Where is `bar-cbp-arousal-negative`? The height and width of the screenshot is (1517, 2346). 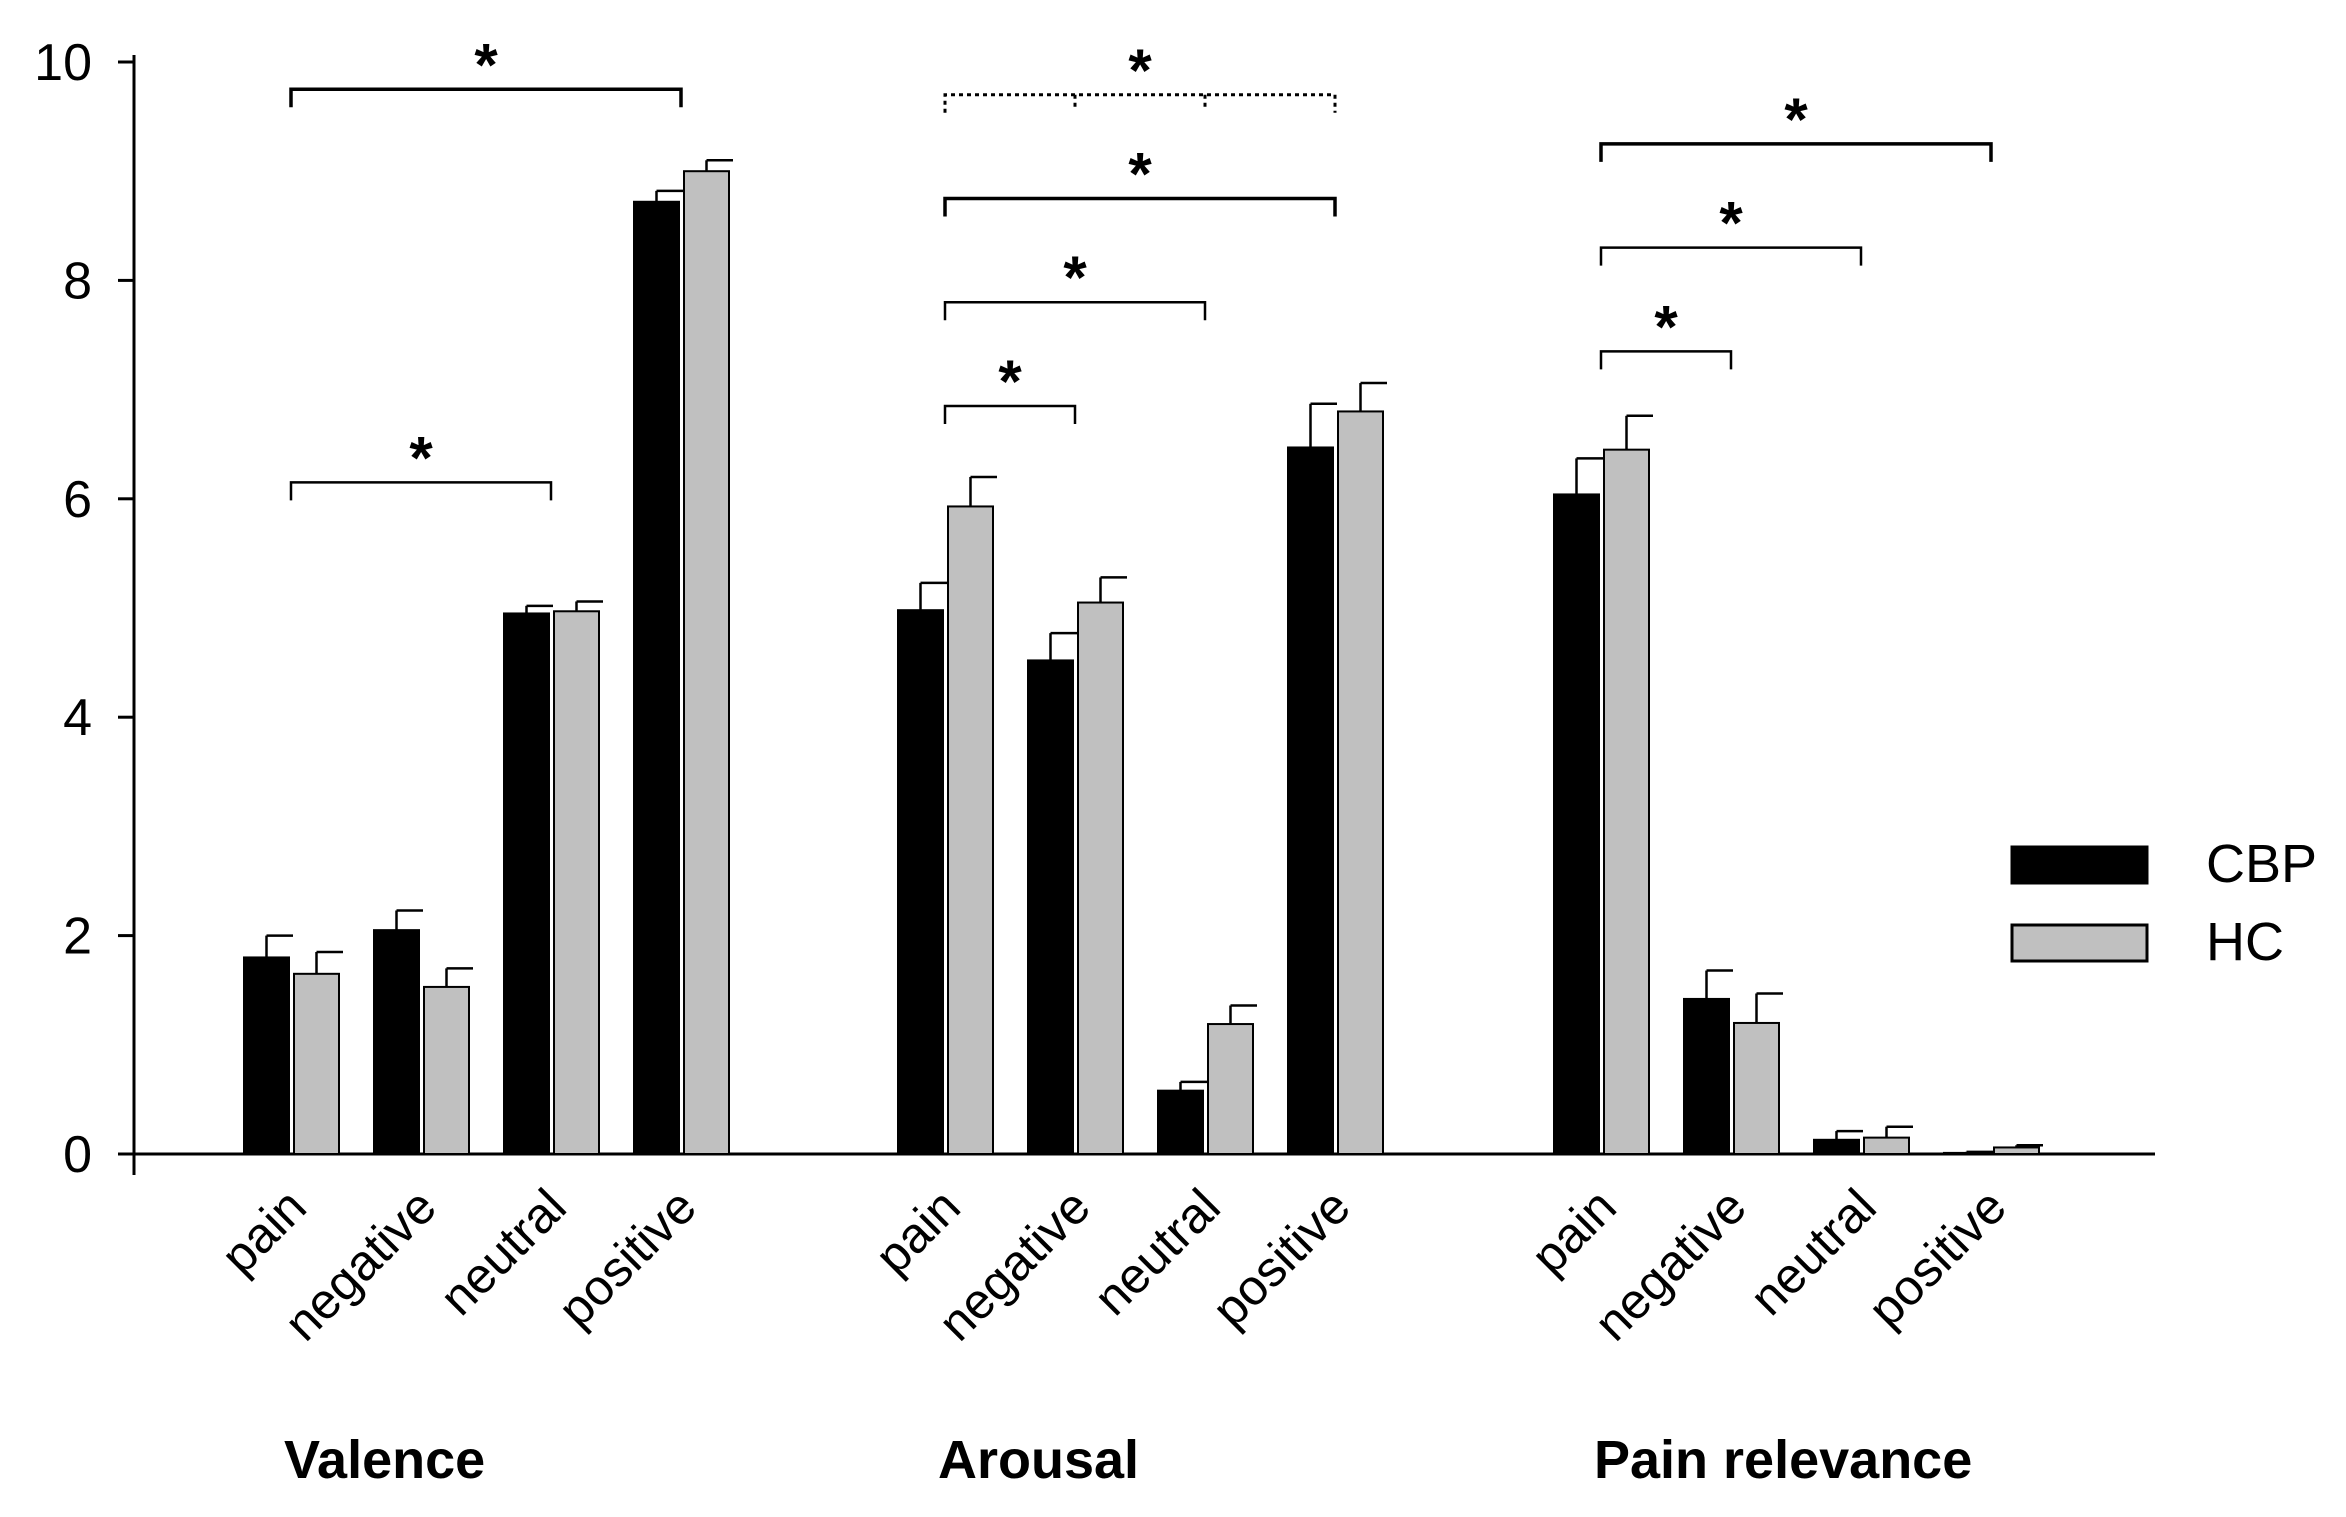 bar-cbp-arousal-negative is located at coordinates (1050, 907).